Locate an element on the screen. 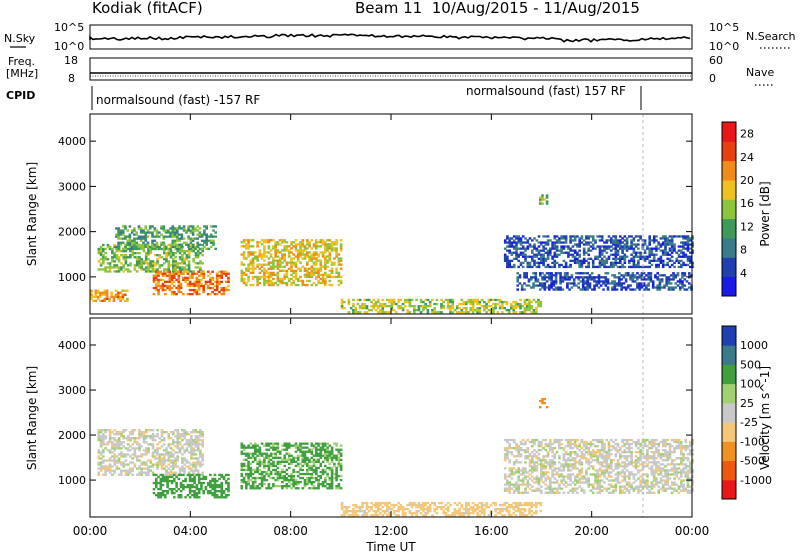 The height and width of the screenshot is (554, 800). power-colorbar-swatch is located at coordinates (729, 209).